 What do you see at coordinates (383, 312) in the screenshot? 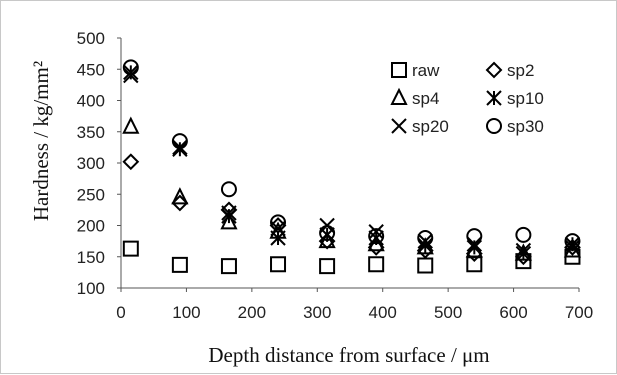
I see `x-tick-label: 400` at bounding box center [383, 312].